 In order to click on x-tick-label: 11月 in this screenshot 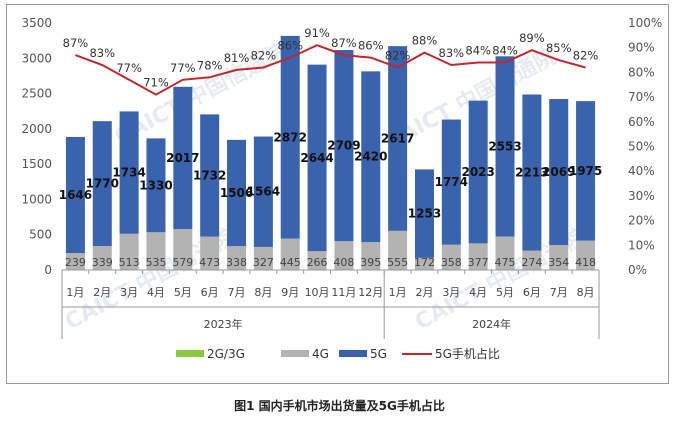, I will do `click(343, 292)`.